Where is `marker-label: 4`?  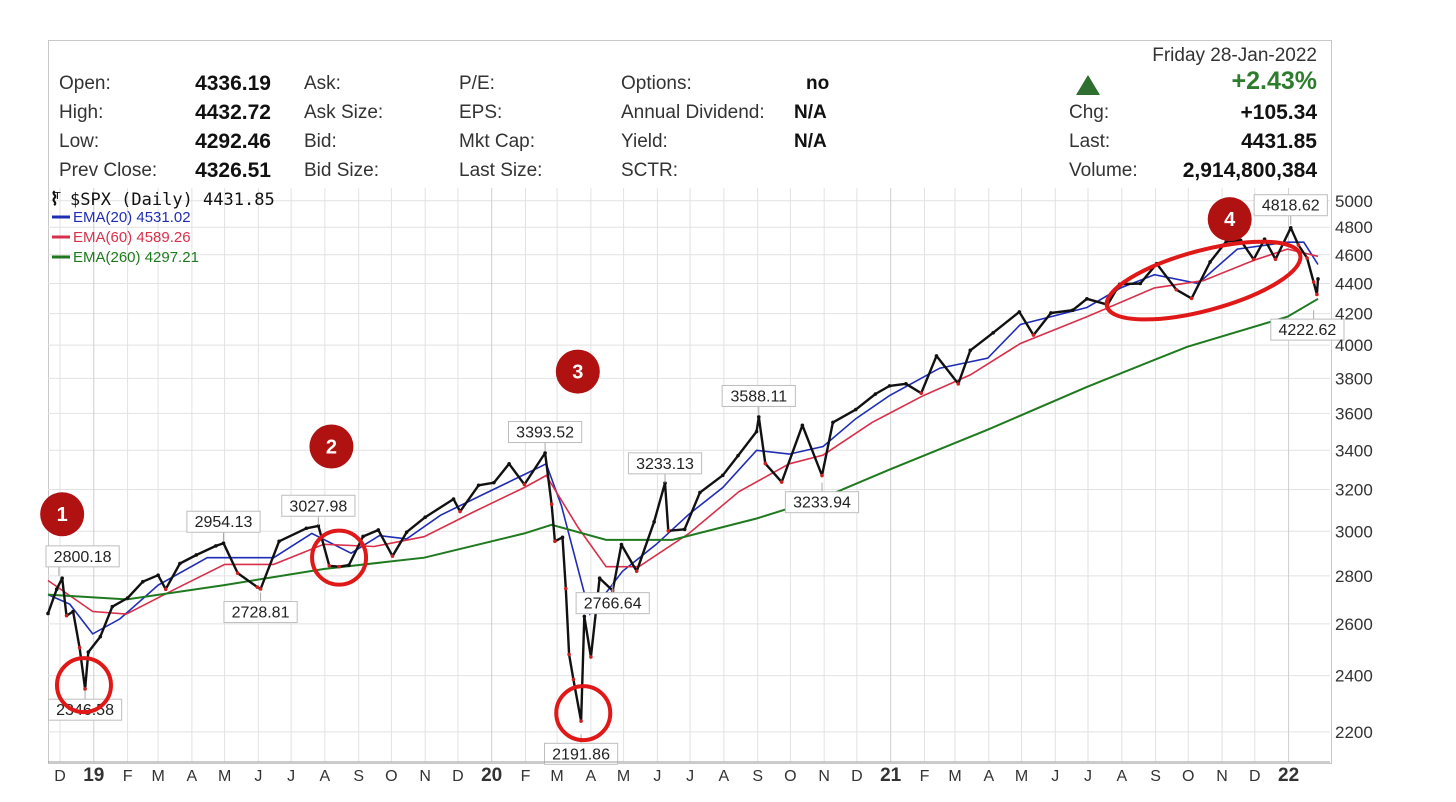 marker-label: 4 is located at coordinates (1230, 220).